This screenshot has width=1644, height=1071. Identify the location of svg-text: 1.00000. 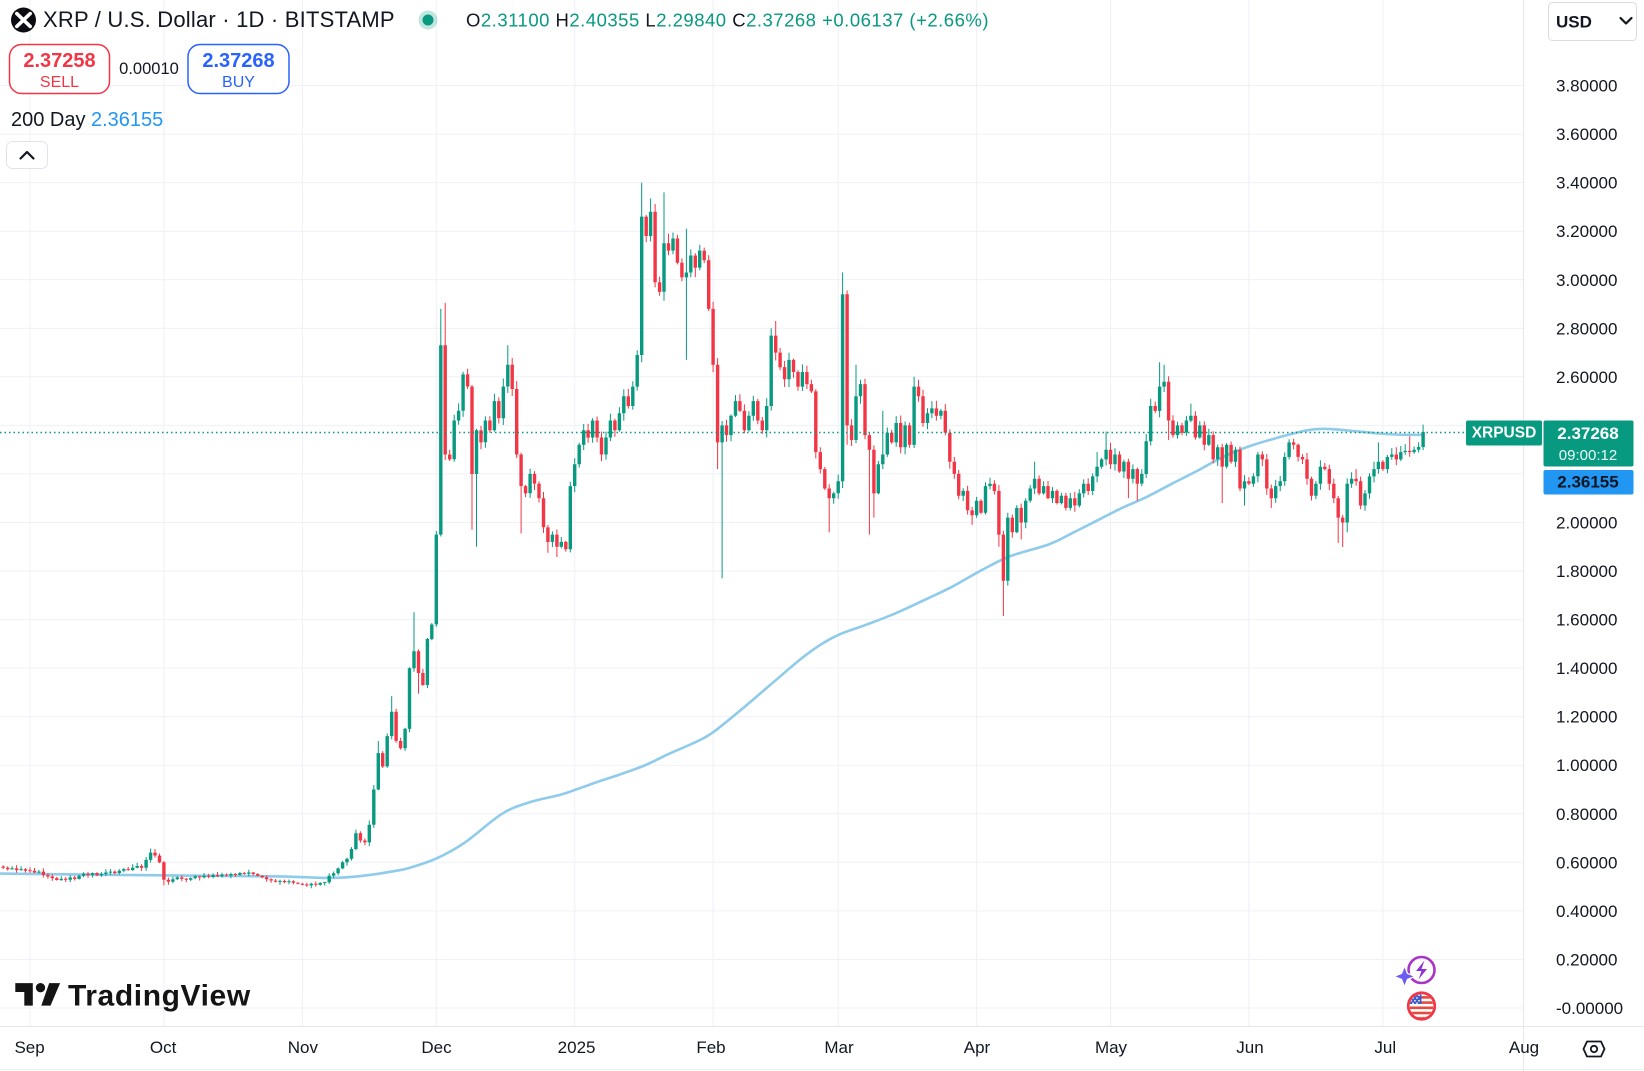
(1586, 765).